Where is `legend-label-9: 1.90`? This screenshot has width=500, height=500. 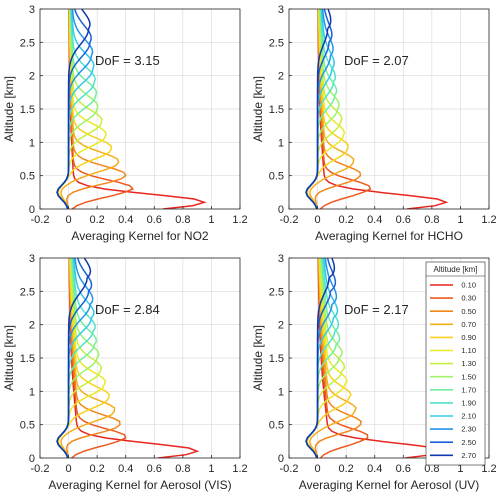
legend-label-9: 1.90 is located at coordinates (468, 403).